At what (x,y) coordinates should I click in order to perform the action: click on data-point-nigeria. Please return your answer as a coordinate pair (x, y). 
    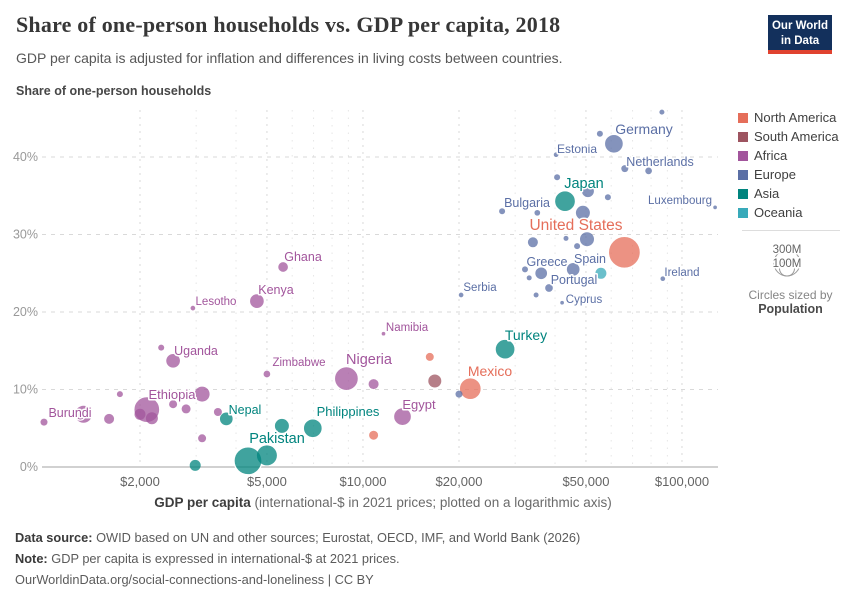
    Looking at the image, I should click on (346, 378).